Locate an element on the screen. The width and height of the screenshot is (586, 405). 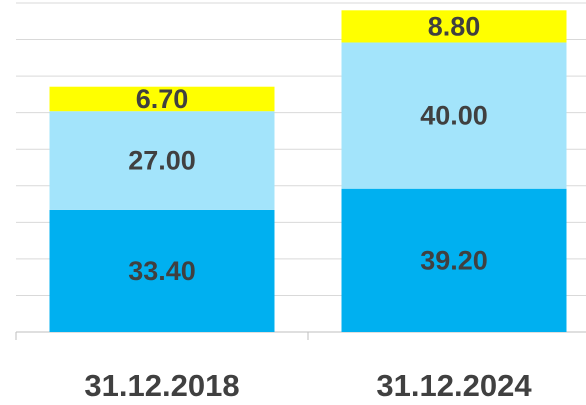
data-label: 8.80 is located at coordinates (454, 27).